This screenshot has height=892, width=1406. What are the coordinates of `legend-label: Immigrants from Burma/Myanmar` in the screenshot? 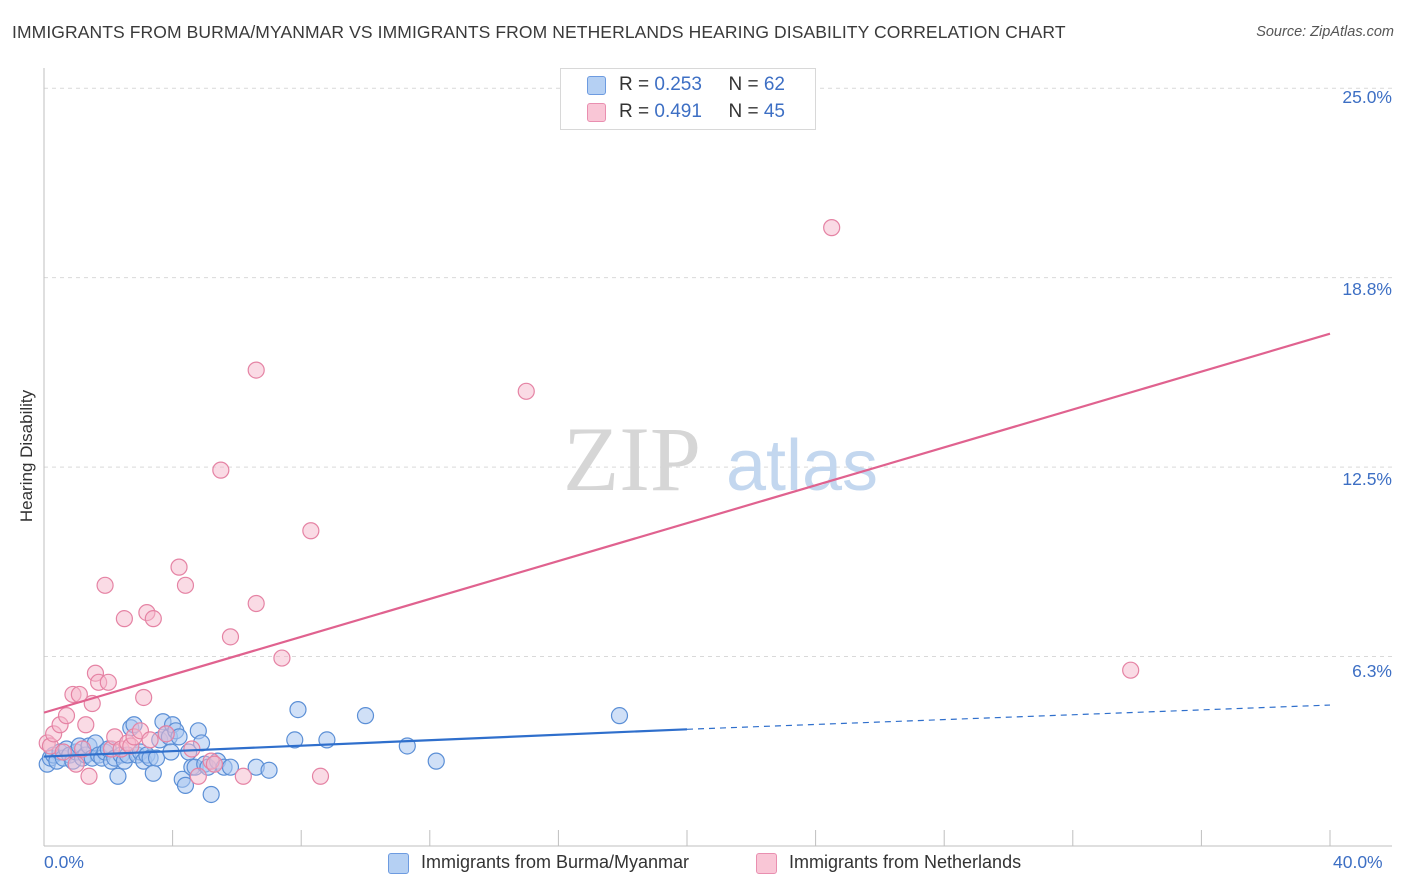 It's located at (555, 862).